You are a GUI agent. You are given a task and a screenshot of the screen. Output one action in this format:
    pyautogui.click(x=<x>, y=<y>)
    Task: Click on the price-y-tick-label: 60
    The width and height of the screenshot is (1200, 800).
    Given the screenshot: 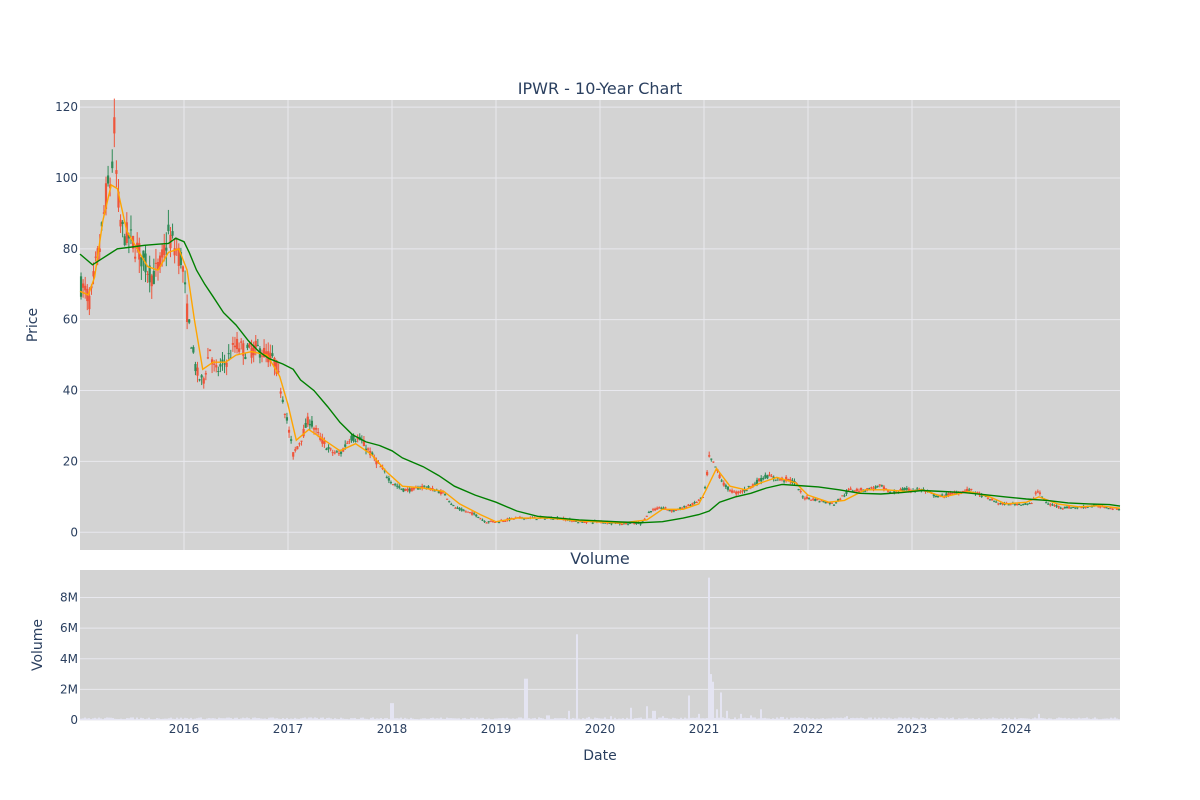 What is the action you would take?
    pyautogui.click(x=70, y=320)
    